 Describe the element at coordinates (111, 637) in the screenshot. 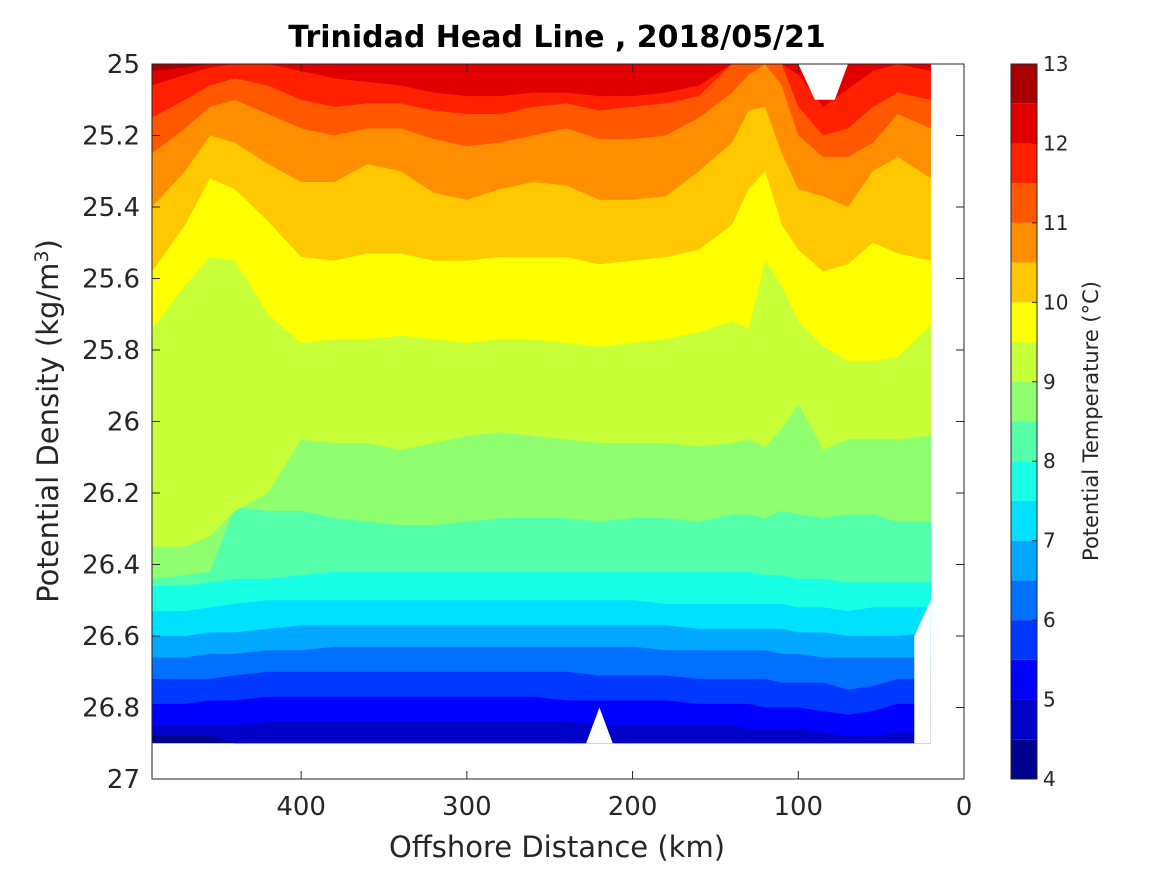

I see `y-tick-label: 26.6` at that location.